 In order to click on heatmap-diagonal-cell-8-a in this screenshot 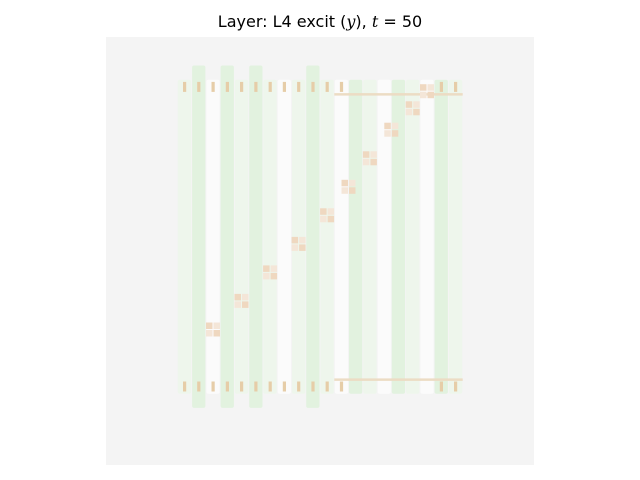, I will do `click(409, 104)`.